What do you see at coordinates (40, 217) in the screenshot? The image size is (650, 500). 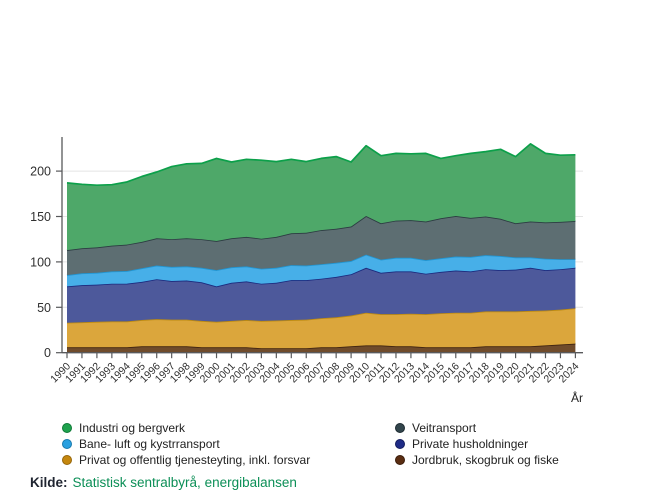 I see `y-tick-label: 150` at bounding box center [40, 217].